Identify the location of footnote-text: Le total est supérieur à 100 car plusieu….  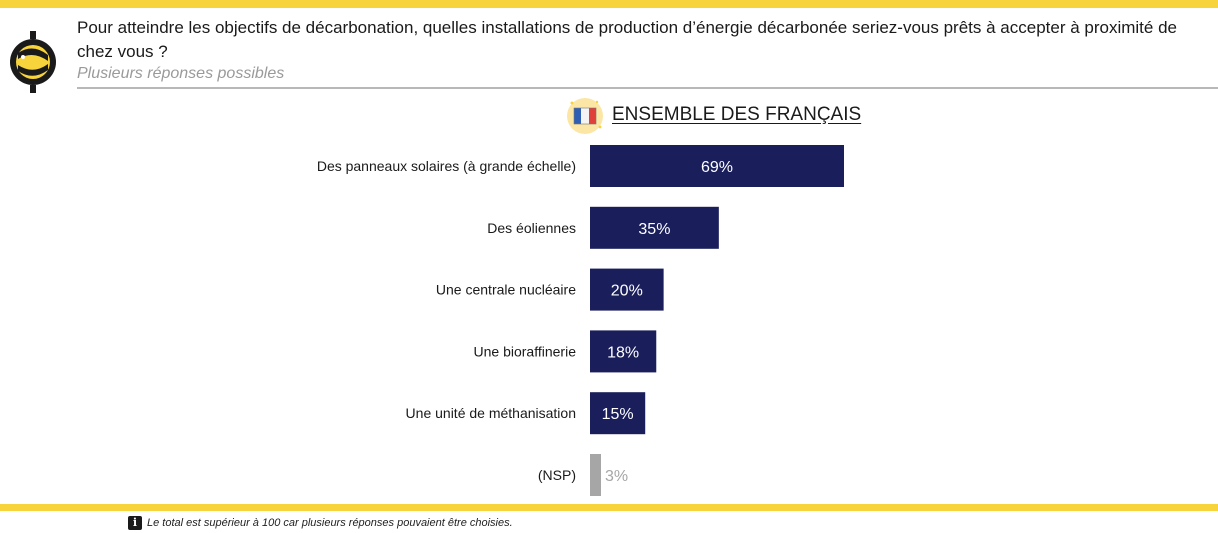
(330, 523).